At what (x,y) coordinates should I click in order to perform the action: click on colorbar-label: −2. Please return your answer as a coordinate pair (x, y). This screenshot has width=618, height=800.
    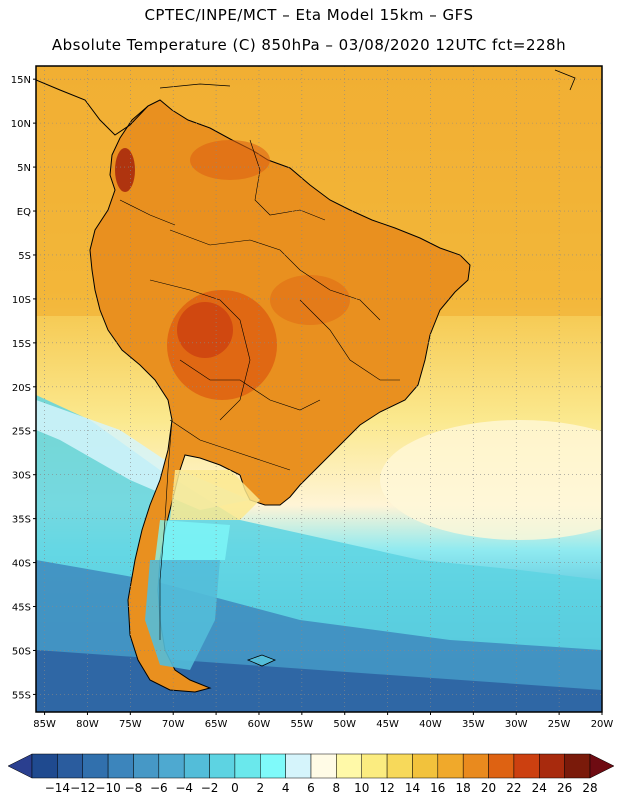
    Looking at the image, I should click on (210, 788).